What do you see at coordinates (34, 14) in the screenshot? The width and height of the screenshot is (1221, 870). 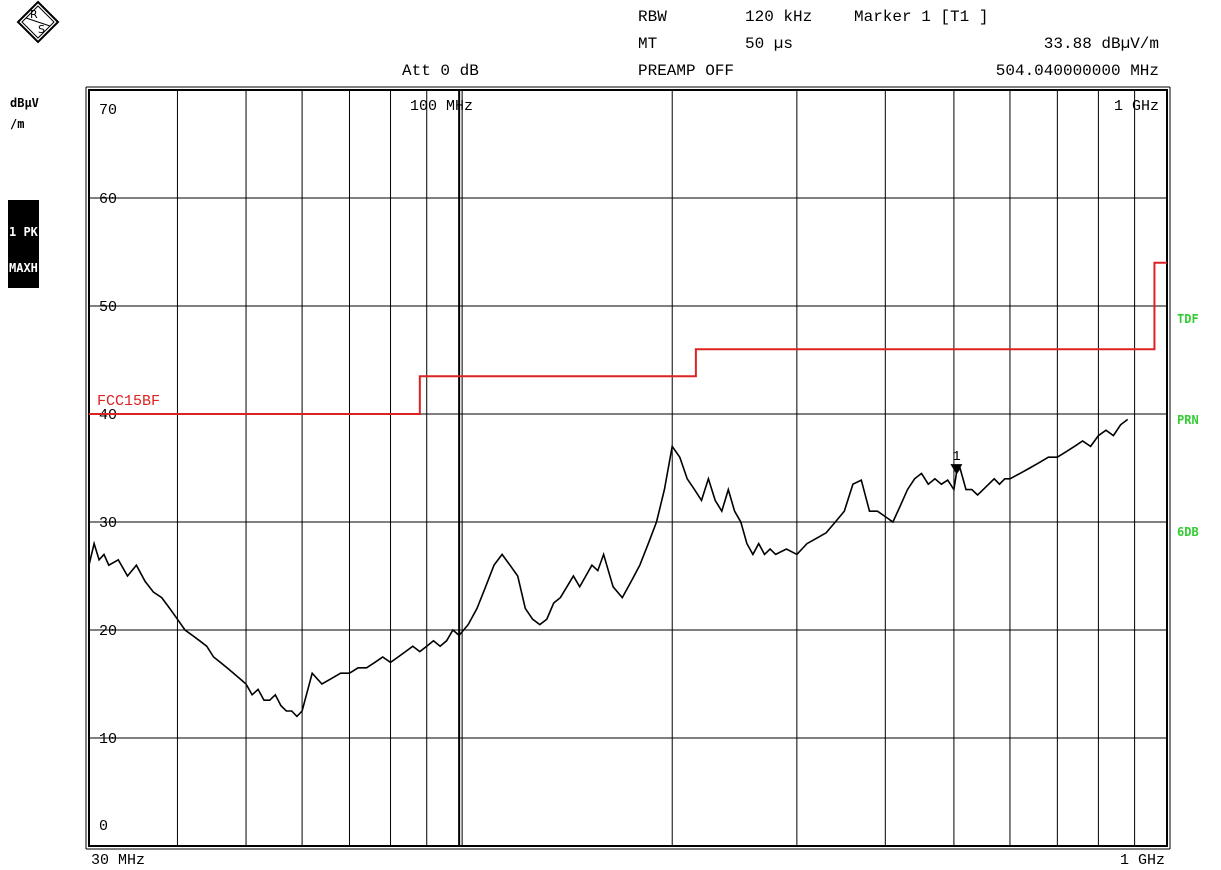 I see `svg-text: R` at bounding box center [34, 14].